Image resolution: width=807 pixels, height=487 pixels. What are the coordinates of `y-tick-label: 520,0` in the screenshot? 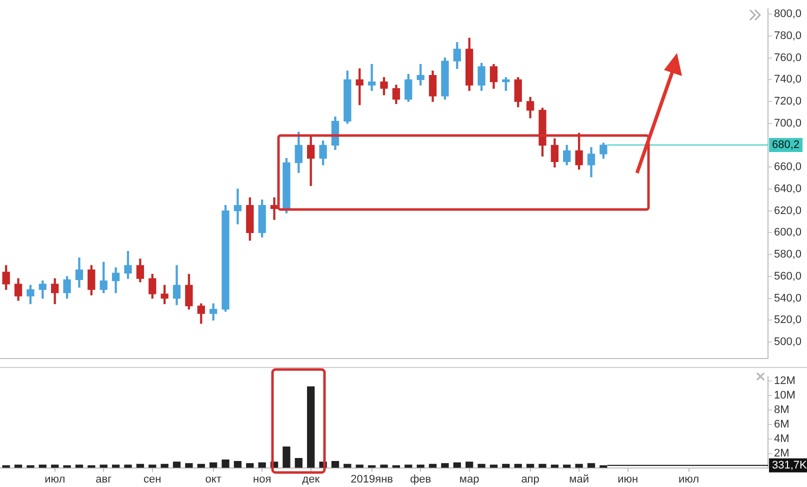 It's located at (788, 320).